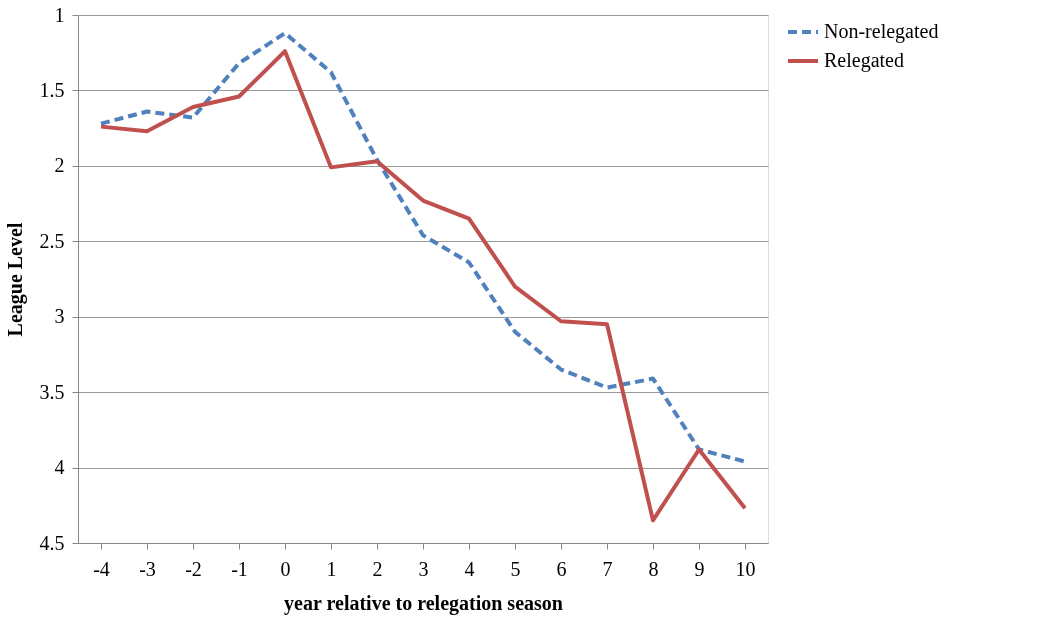  I want to click on y-tick-label: 1.5, so click(52, 89).